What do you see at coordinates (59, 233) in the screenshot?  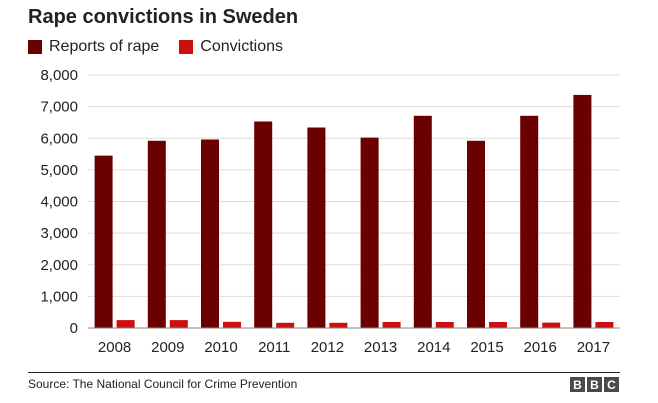 I see `y-tick-label: 3,000` at bounding box center [59, 233].